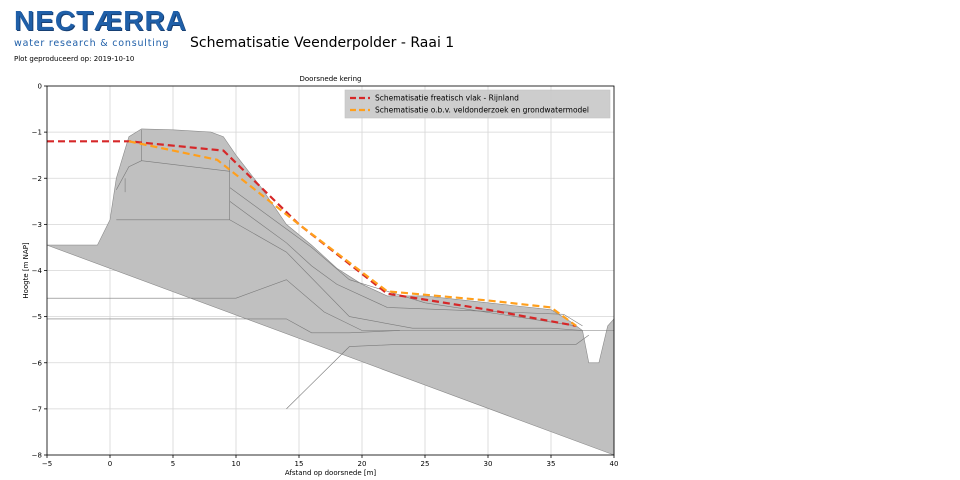 This screenshot has width=960, height=480. I want to click on x-axis-title: Afstand op doorsnede [m], so click(331, 473).